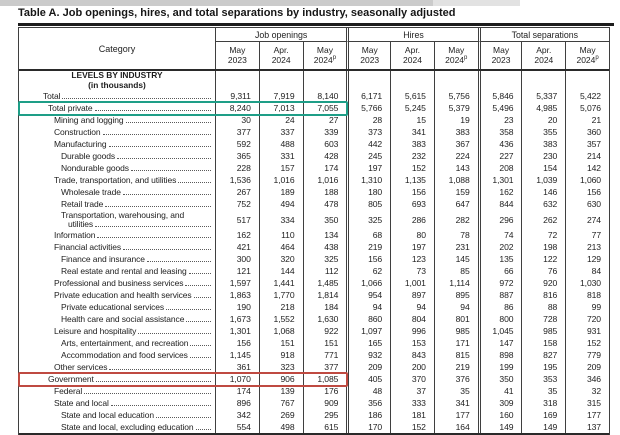 The width and height of the screenshot is (620, 435). What do you see at coordinates (133, 132) in the screenshot?
I see `row-label-line: Construction` at bounding box center [133, 132].